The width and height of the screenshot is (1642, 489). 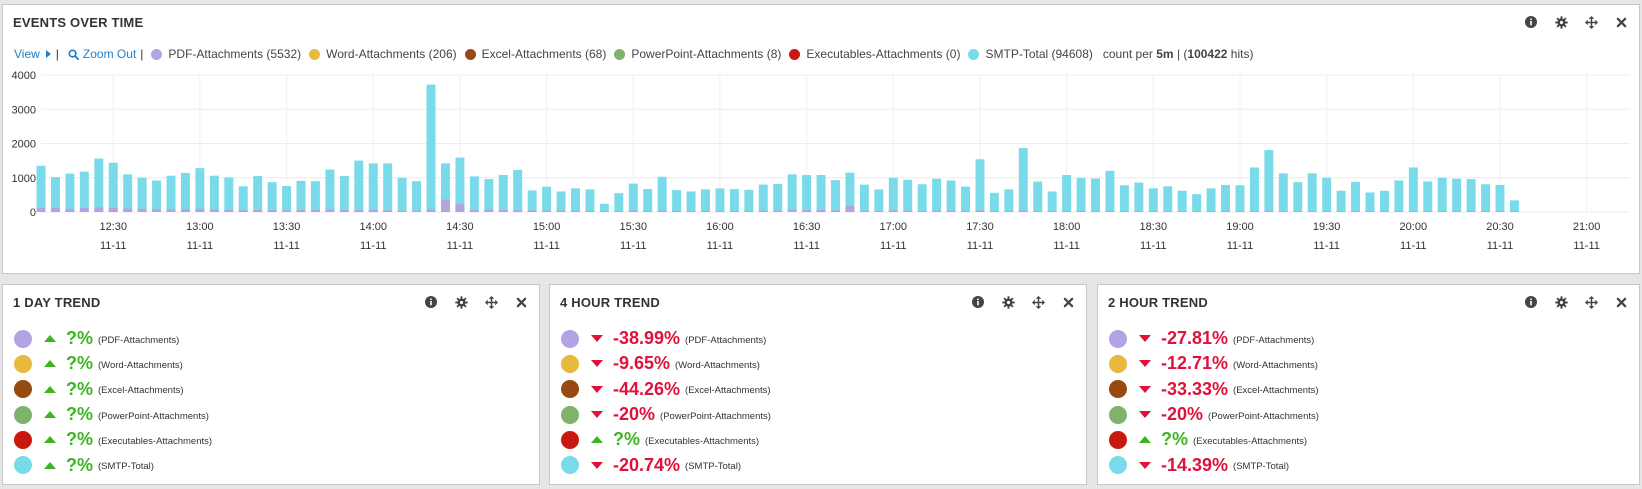 What do you see at coordinates (726, 340) in the screenshot?
I see `trend-series-label: (PDF-Attachments)` at bounding box center [726, 340].